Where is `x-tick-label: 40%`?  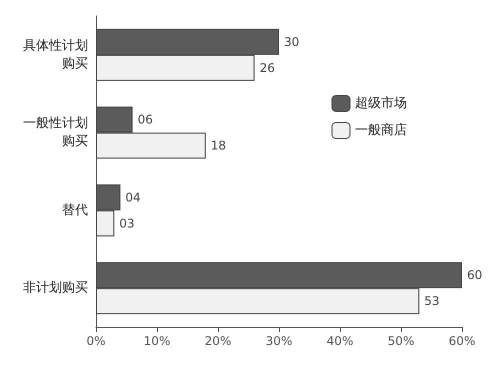
x-tick-label: 40% is located at coordinates (340, 341).